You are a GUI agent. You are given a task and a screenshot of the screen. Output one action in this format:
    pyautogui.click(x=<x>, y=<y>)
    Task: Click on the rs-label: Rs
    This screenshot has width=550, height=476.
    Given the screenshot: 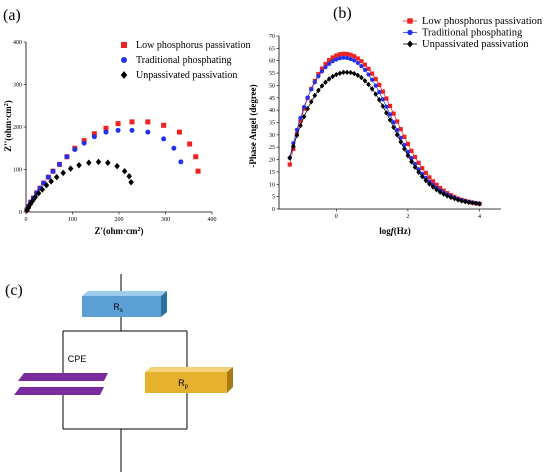 What is the action you would take?
    pyautogui.click(x=118, y=308)
    